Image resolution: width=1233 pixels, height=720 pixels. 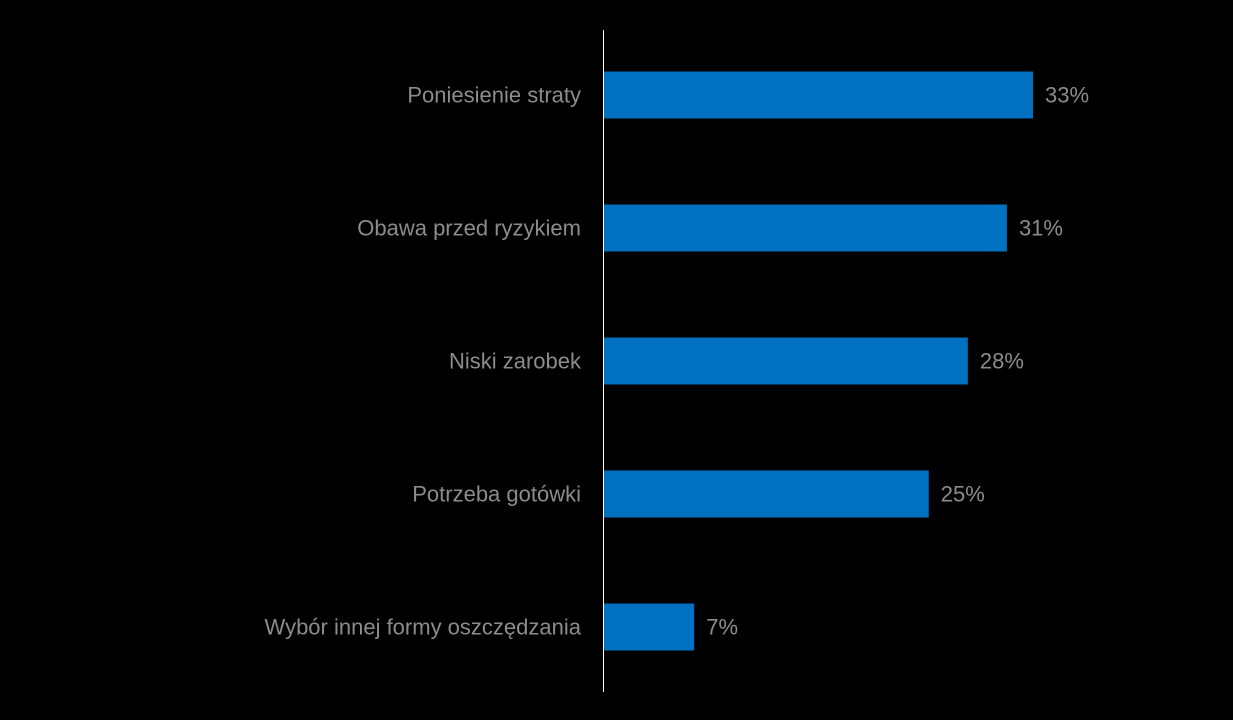 I want to click on value-label: 25%, so click(x=963, y=494).